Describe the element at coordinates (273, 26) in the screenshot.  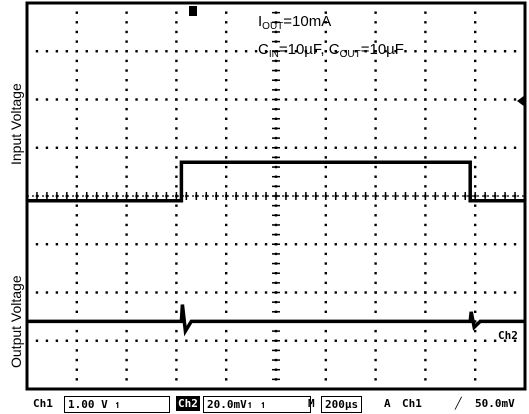
I see `ann-iout-sub: OUT` at that location.